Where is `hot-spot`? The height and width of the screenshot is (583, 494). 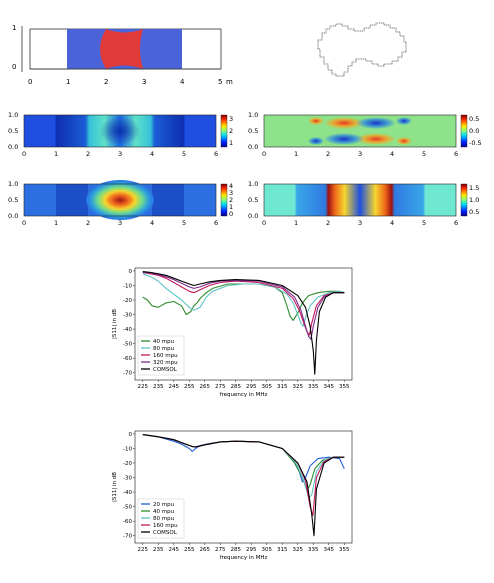
hot-spot is located at coordinates (404, 141).